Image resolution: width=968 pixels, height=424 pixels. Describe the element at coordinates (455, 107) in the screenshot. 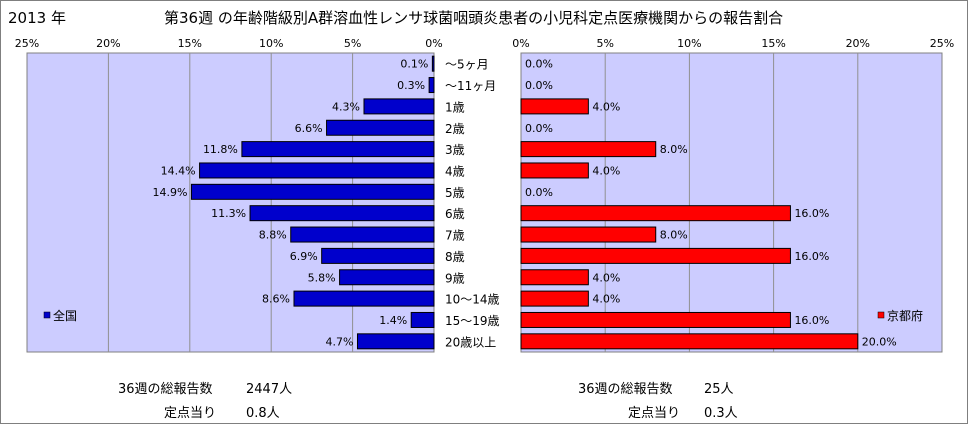

I see `age-category-label: 1歳` at that location.